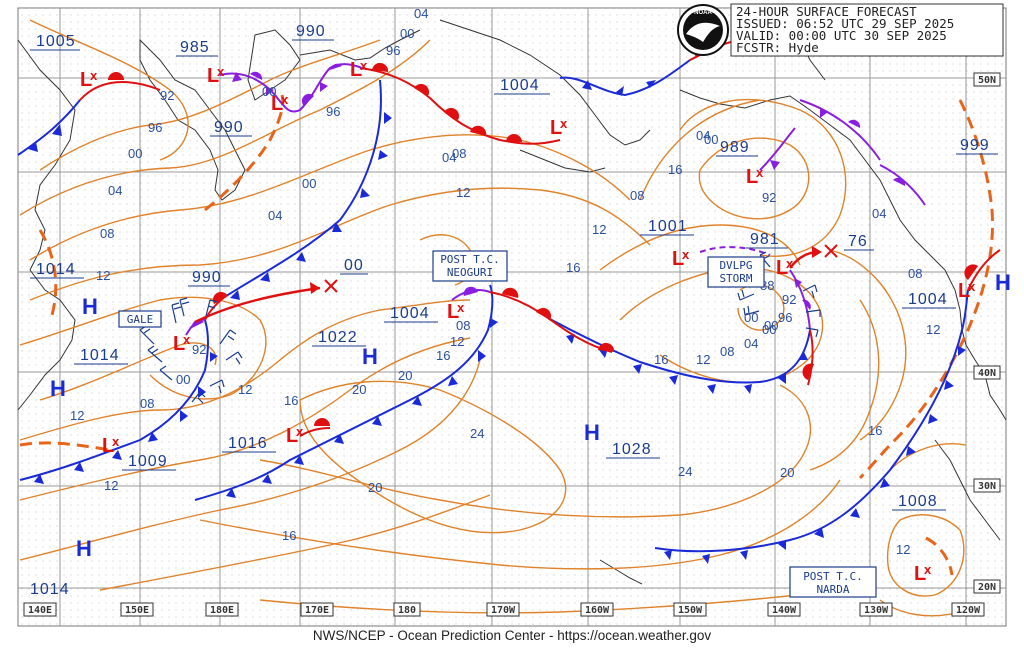  I want to click on track-gale, so click(257, 305).